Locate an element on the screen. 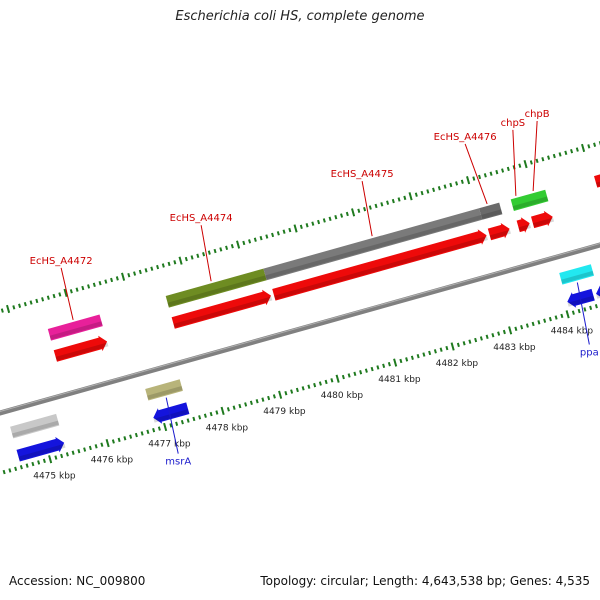  gene-label: EcHS_A4475 is located at coordinates (362, 174).